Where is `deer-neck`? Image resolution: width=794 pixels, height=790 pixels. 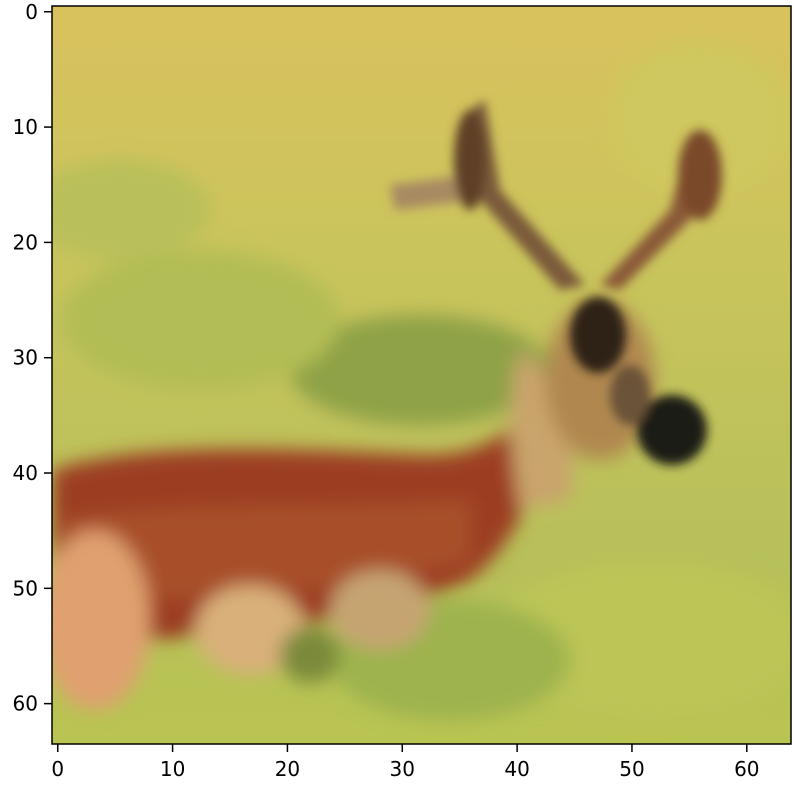 deer-neck is located at coordinates (541, 430).